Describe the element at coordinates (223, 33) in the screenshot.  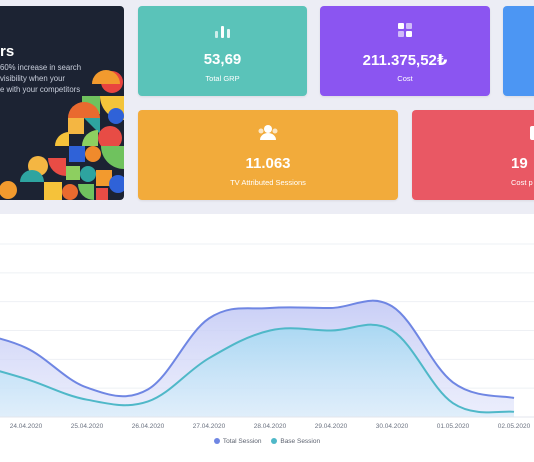
I see `bar-chart-icon` at that location.